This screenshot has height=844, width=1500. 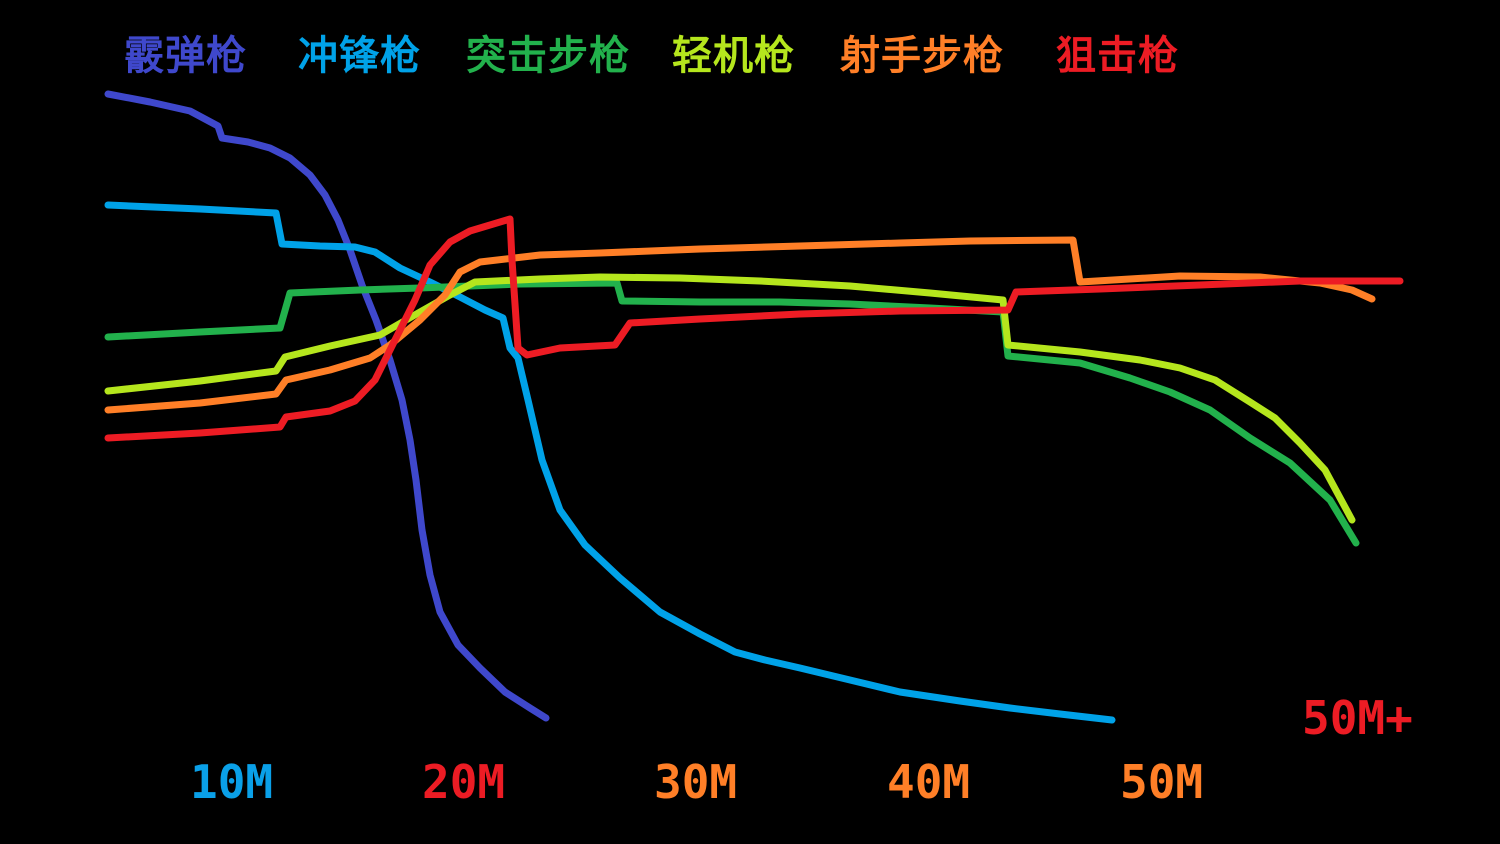 I want to click on x-tick-label: 50M, so click(x=1162, y=782).